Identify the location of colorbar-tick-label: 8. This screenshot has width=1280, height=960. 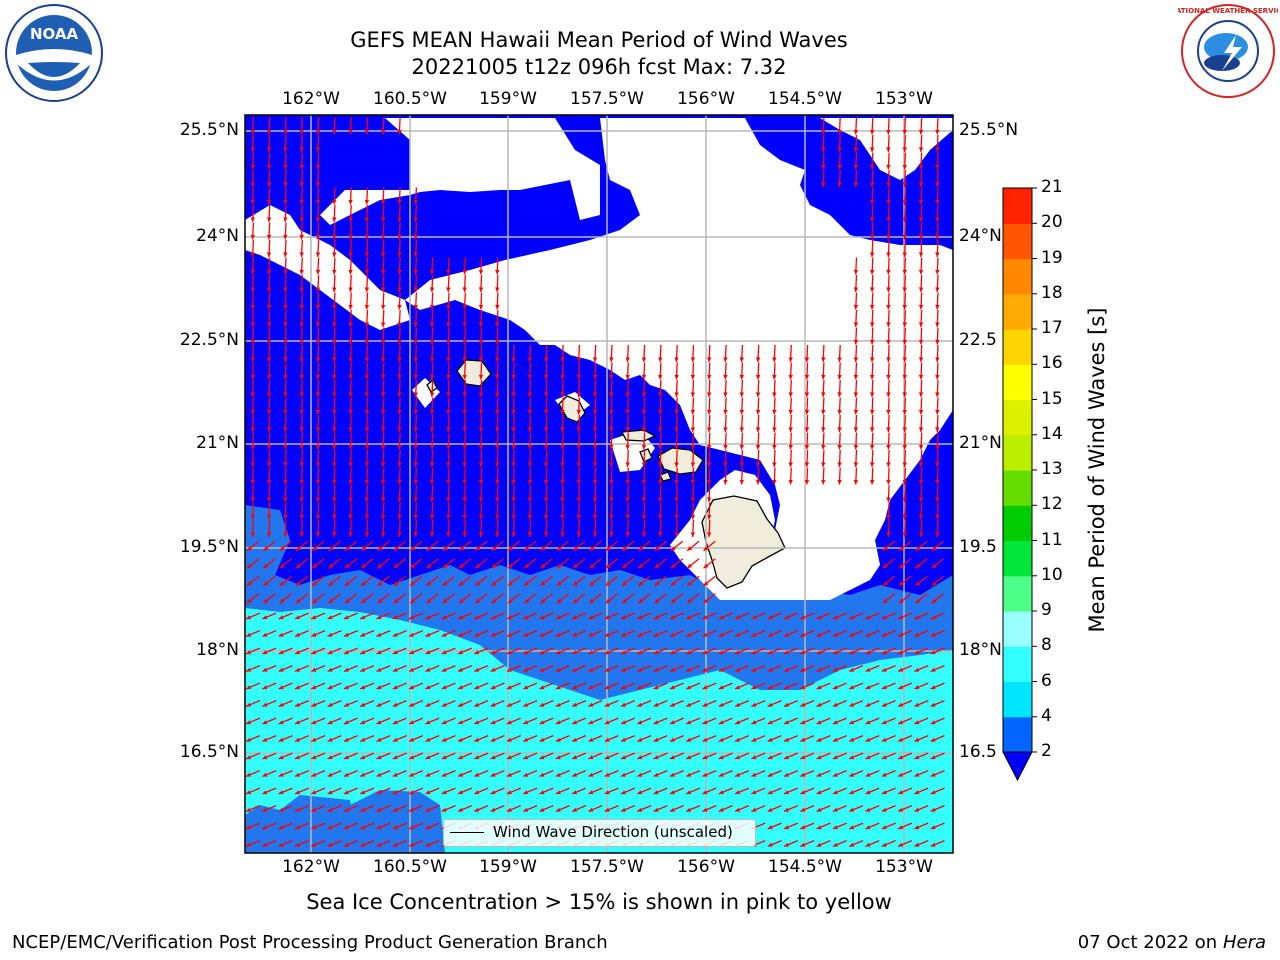
(1046, 645).